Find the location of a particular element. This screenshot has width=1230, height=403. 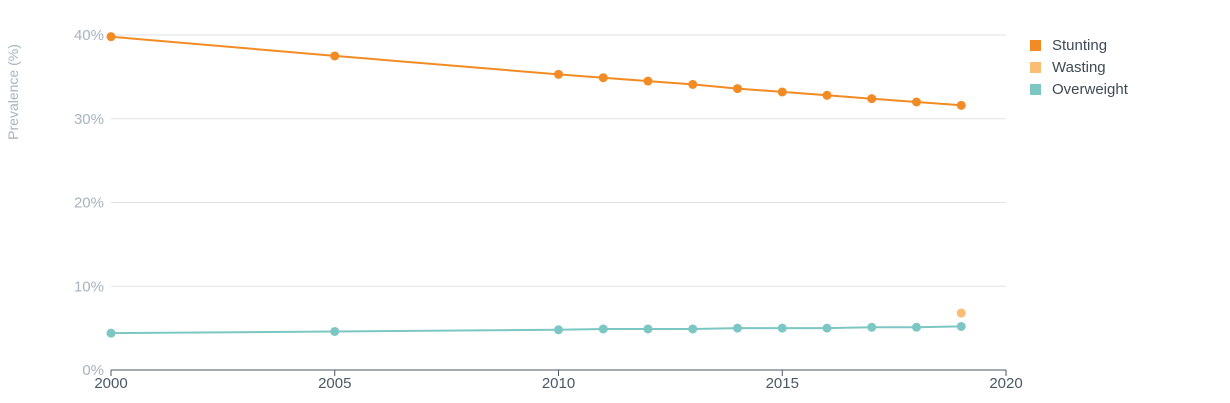

y-tick-label: 40% is located at coordinates (89, 35).